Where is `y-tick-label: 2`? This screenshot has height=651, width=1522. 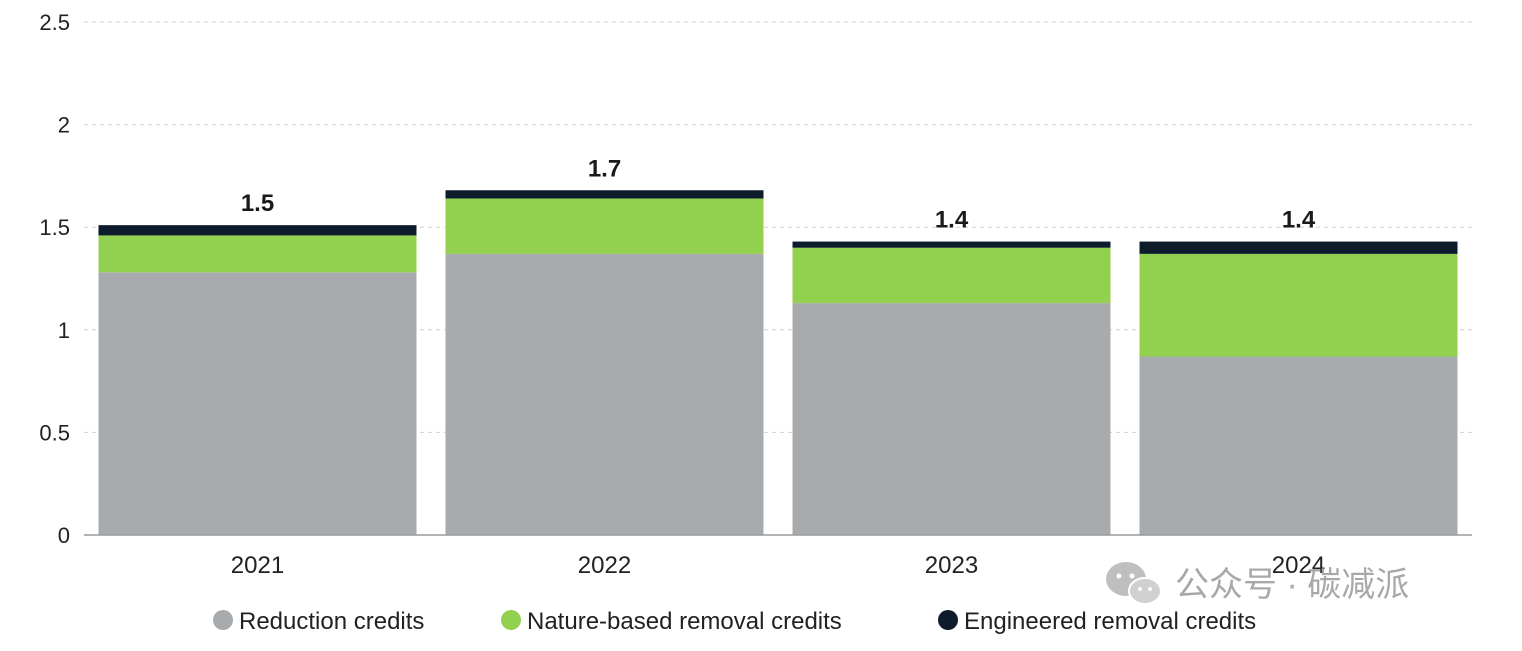 y-tick-label: 2 is located at coordinates (64, 125).